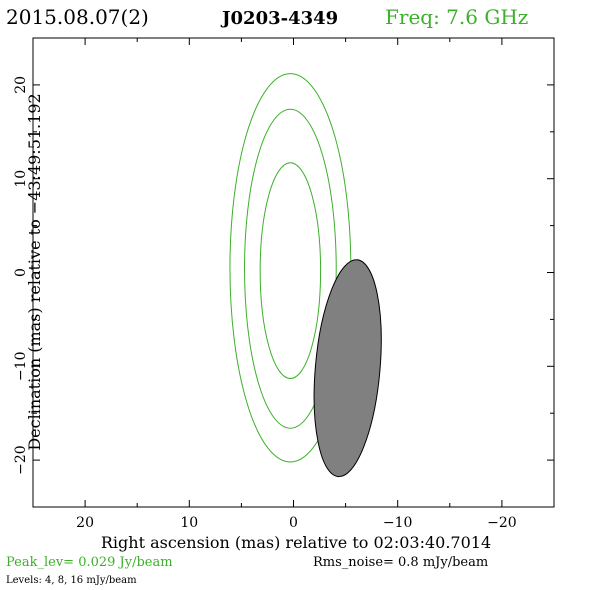 This screenshot has width=590, height=590. Describe the element at coordinates (77, 17) in the screenshot. I see `observation-date: 2015.08.07(2)` at that location.